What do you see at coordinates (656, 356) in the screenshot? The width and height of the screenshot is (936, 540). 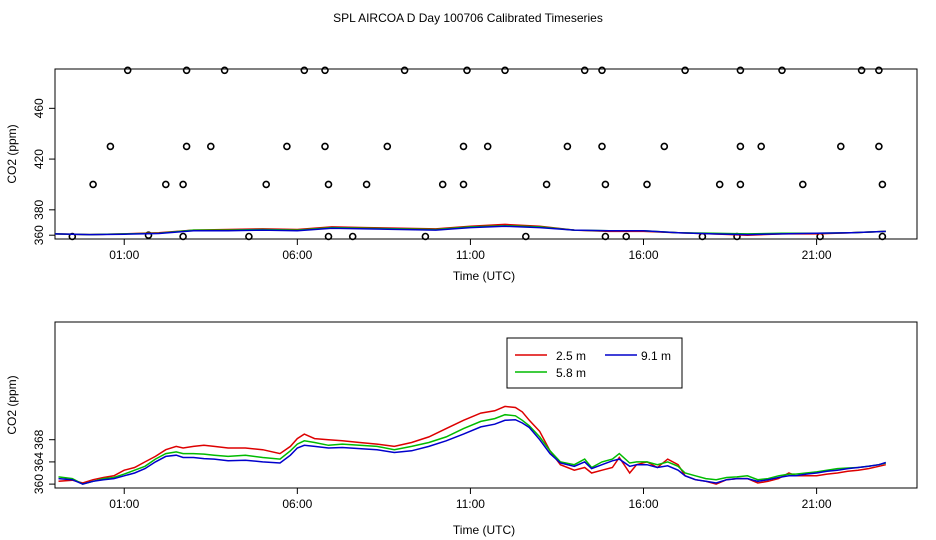 I see `legend-label-9-1m: 9.1 m` at bounding box center [656, 356].